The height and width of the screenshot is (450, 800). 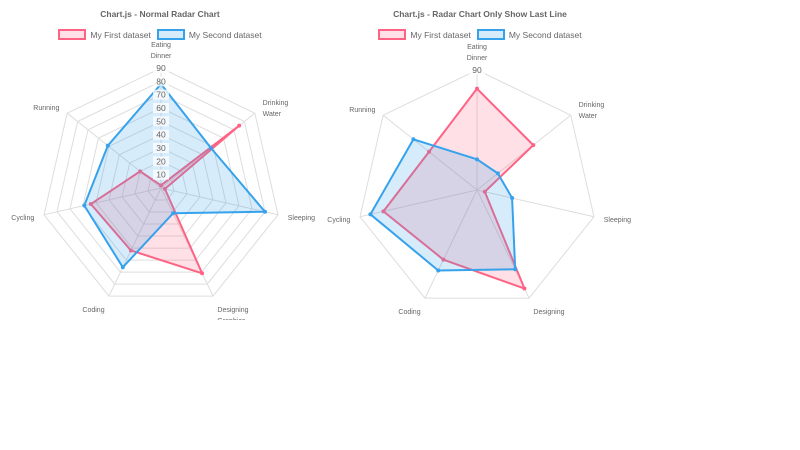 I want to click on tick-label: 10, so click(x=161, y=175).